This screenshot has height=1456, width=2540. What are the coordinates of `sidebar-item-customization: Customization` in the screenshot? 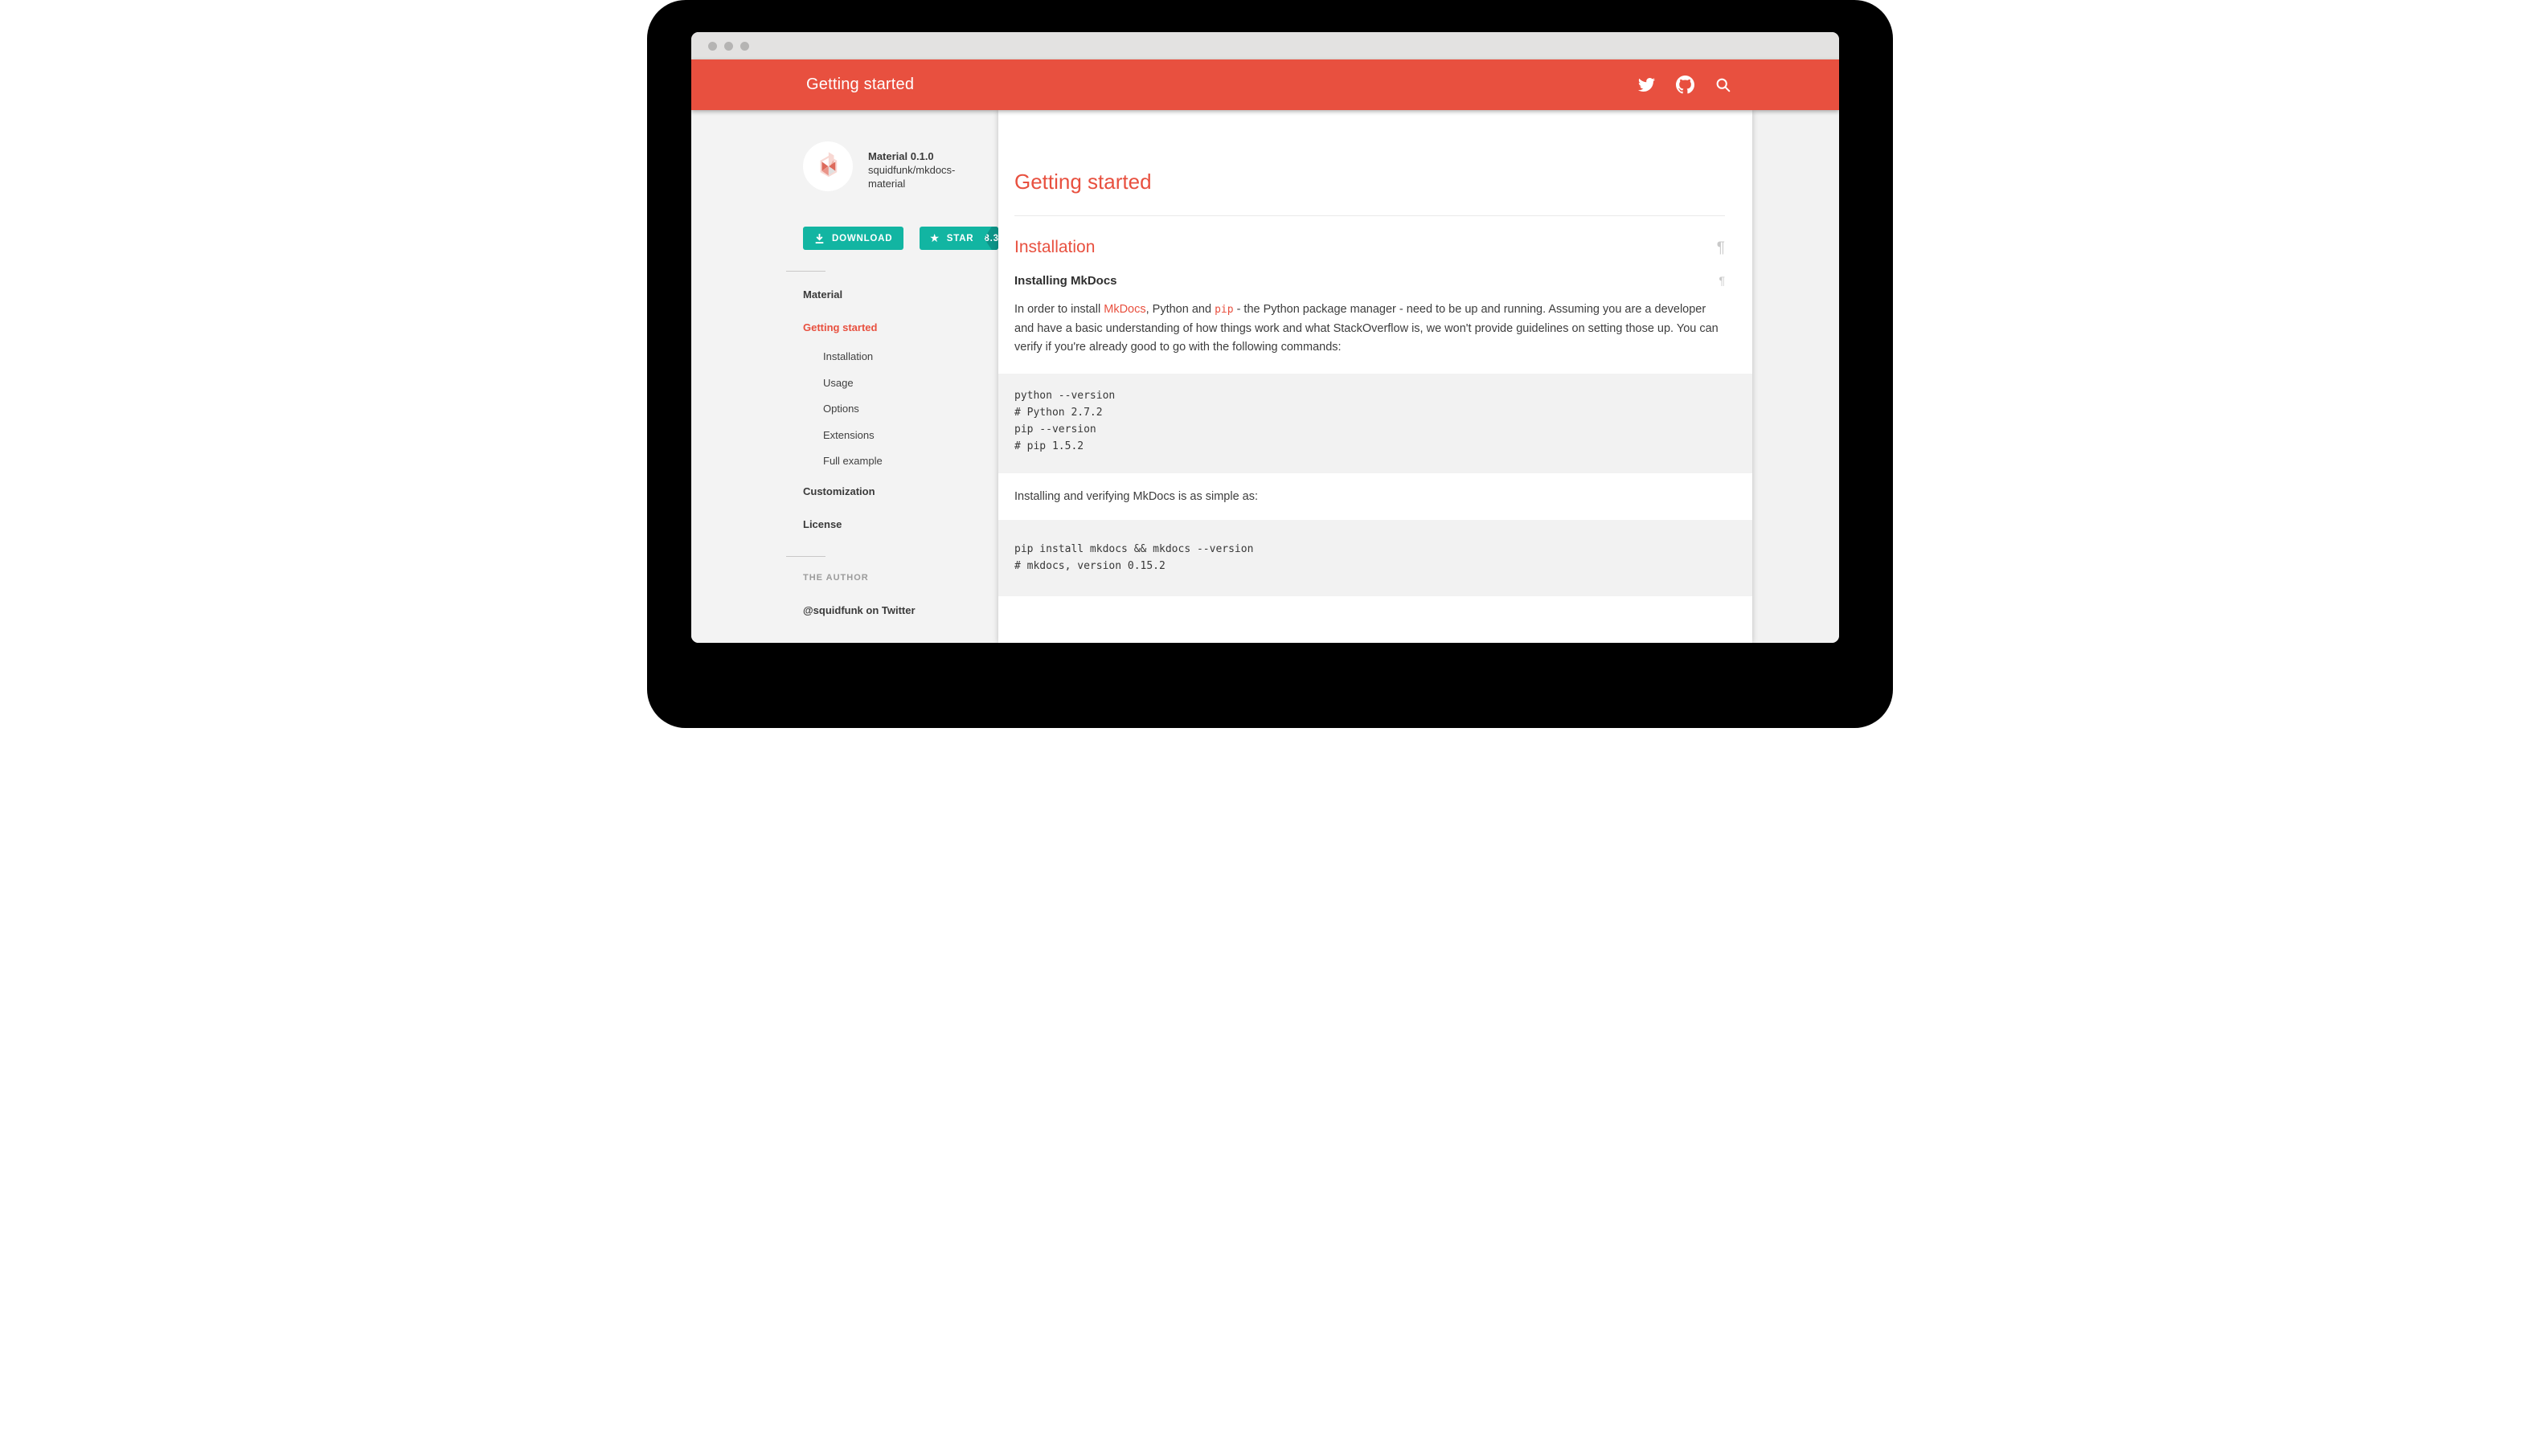 It's located at (839, 491).